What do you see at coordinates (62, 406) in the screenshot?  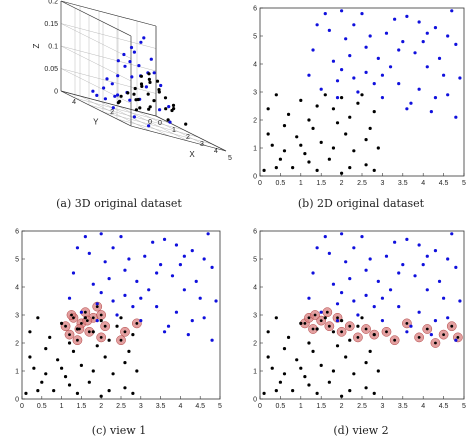 I see `x-tick-label: 1` at bounding box center [62, 406].